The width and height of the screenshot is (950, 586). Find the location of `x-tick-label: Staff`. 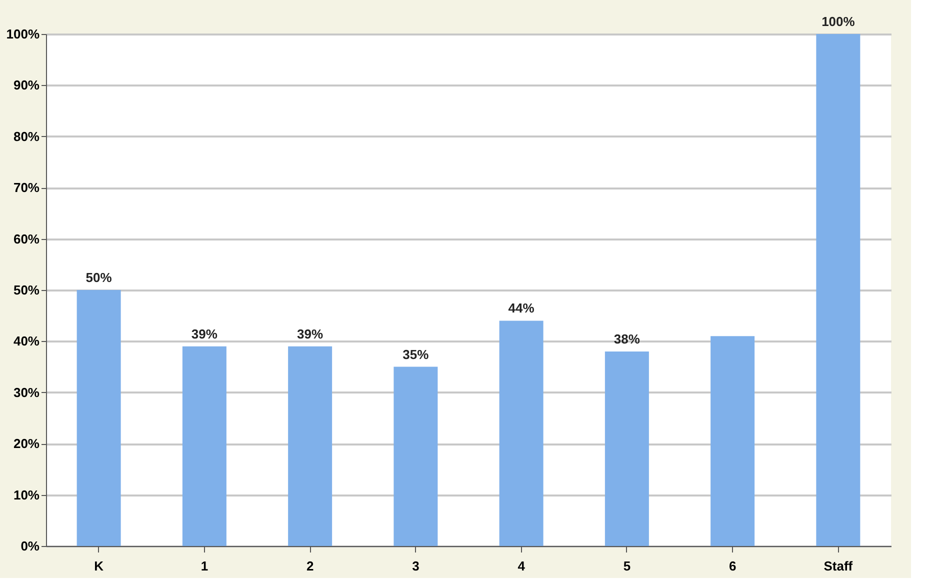

x-tick-label: Staff is located at coordinates (839, 566).